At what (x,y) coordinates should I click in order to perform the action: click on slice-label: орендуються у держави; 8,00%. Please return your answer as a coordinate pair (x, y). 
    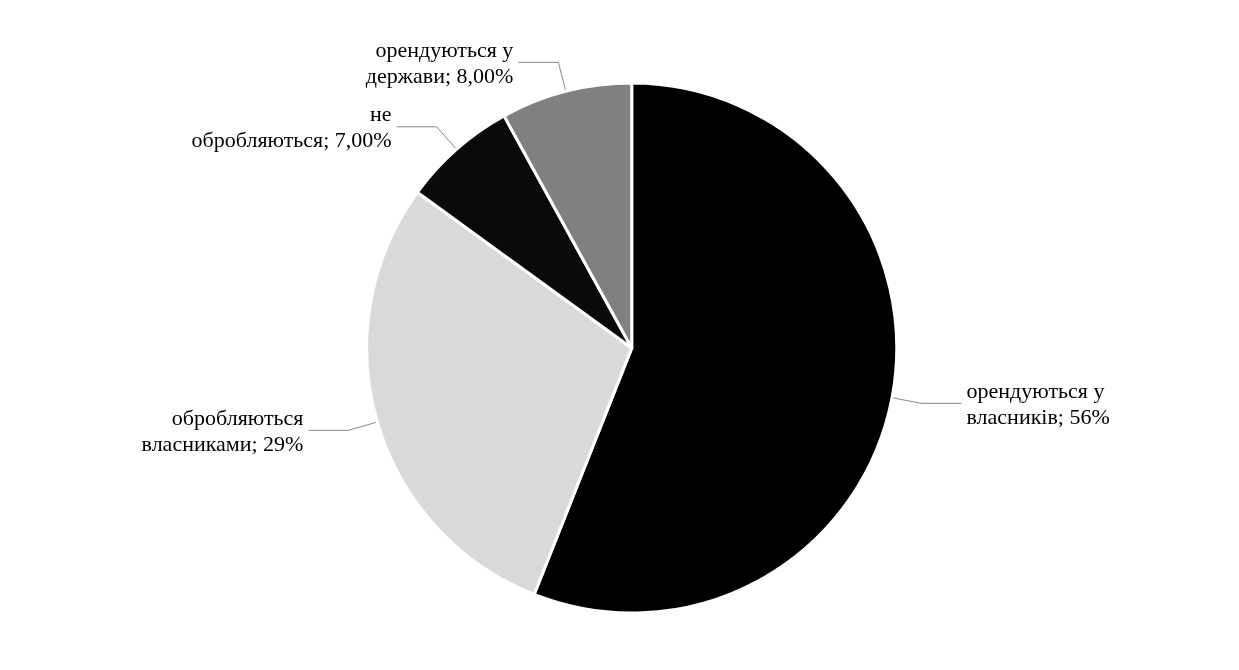
    Looking at the image, I should click on (439, 62).